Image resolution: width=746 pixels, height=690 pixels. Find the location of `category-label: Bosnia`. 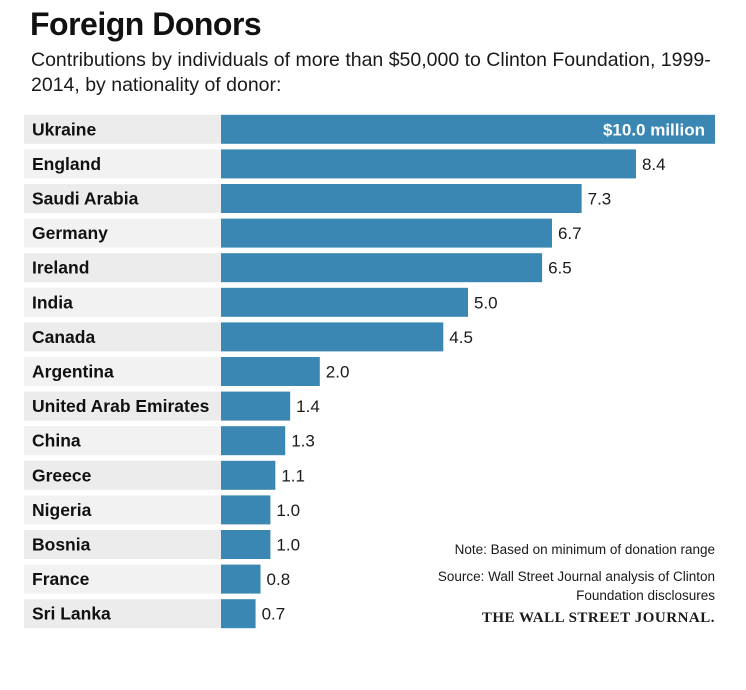

category-label: Bosnia is located at coordinates (61, 545).